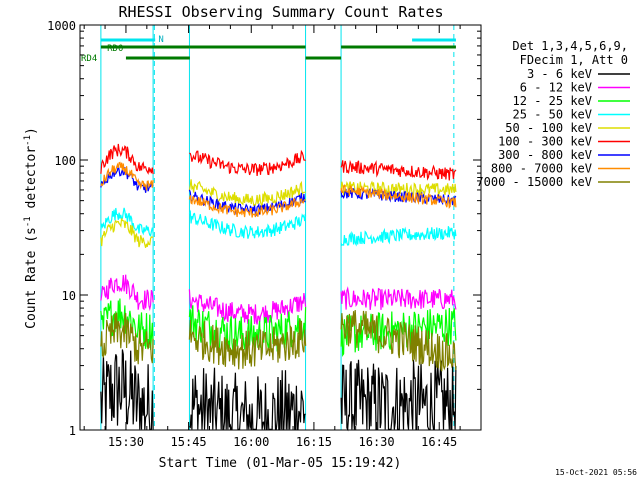 The image size is (640, 480). I want to click on legend-label-2: 6 - 12 keV, so click(556, 88).